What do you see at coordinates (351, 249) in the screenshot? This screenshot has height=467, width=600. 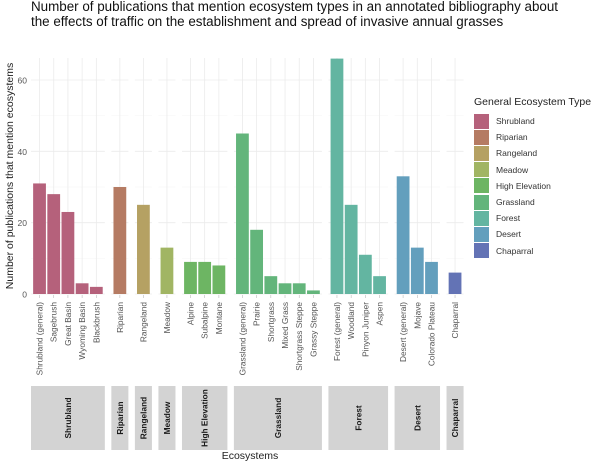 I see `bar: Woodland: 25` at bounding box center [351, 249].